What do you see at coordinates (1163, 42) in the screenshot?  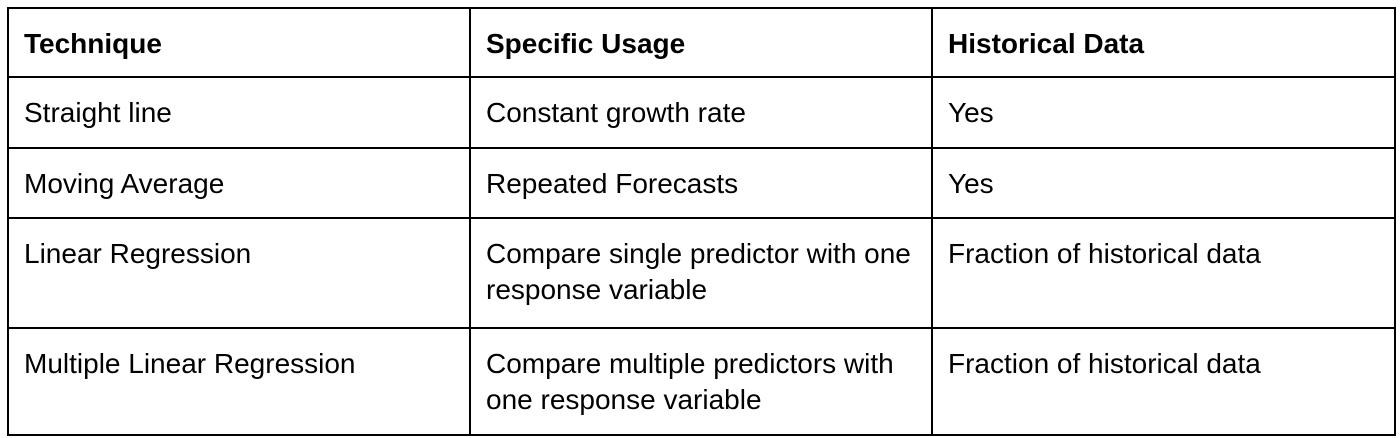 I see `header-historical-data: Historical Data` at bounding box center [1163, 42].